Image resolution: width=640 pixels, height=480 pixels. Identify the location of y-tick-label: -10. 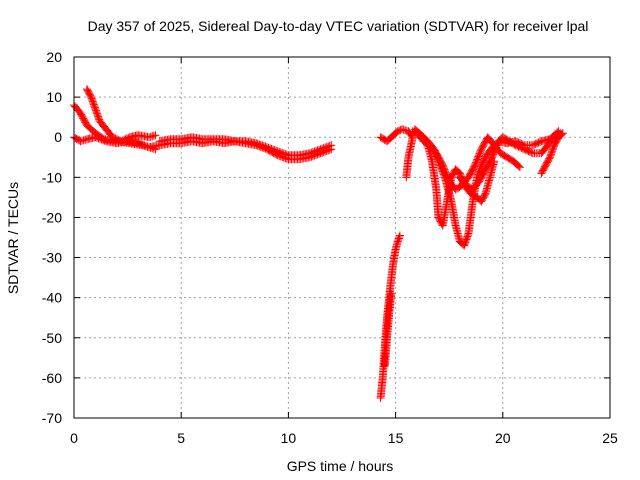
(52, 177).